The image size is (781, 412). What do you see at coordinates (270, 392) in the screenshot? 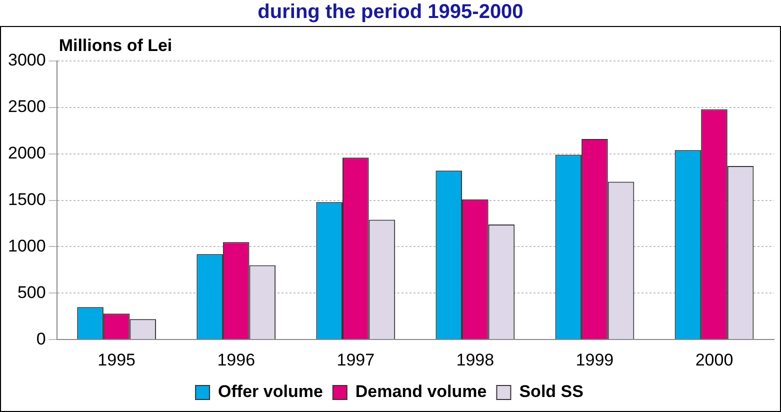
I see `legend-label: Offer volume` at bounding box center [270, 392].